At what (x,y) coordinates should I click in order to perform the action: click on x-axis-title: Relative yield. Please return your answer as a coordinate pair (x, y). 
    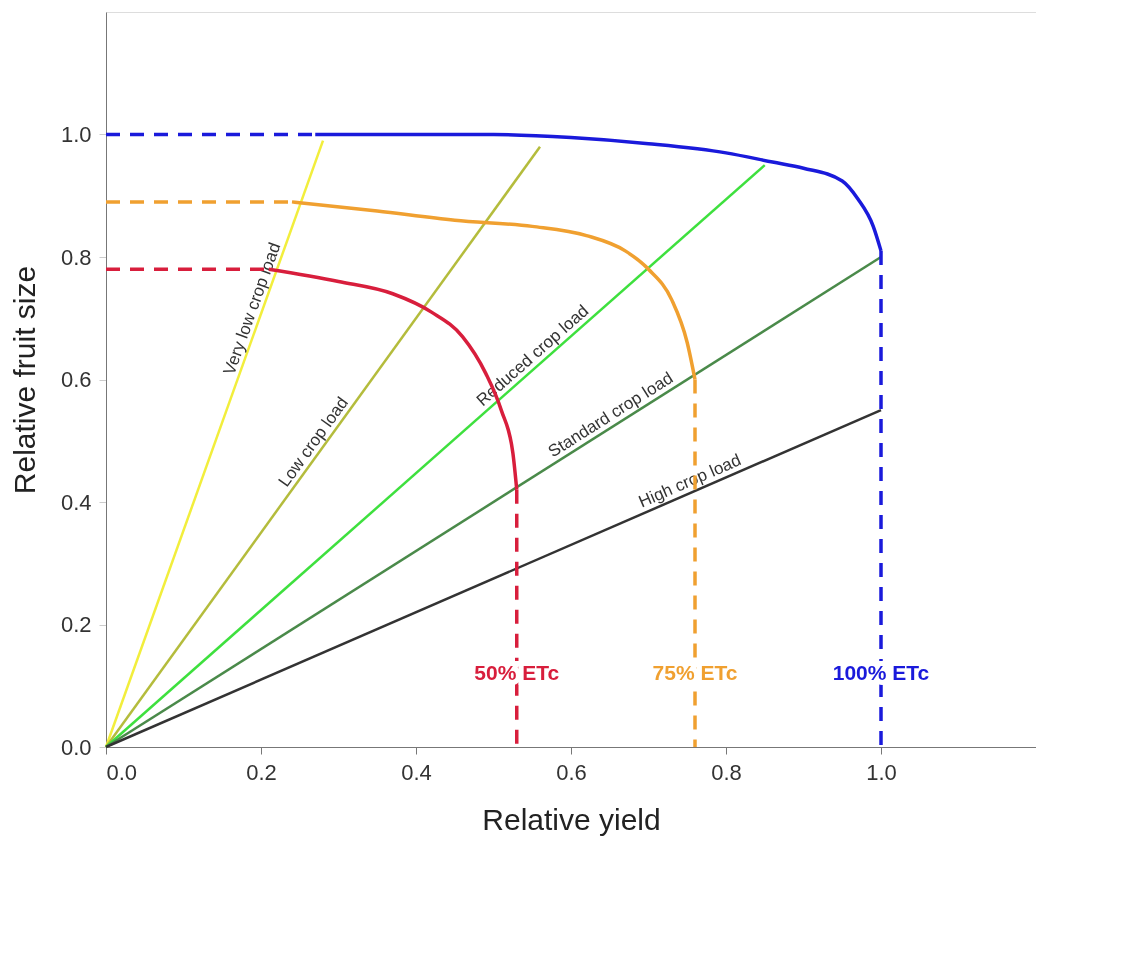
    Looking at the image, I should click on (571, 819).